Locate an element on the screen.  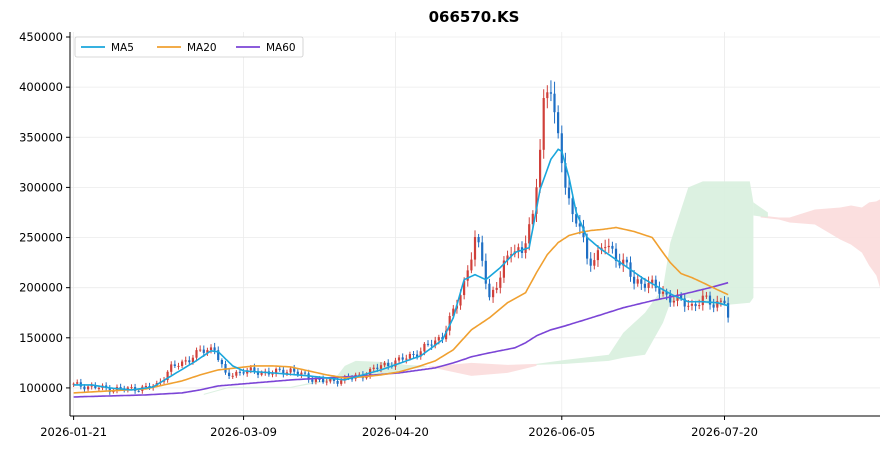
y-tick-label: 150000 is located at coordinates (41, 338).